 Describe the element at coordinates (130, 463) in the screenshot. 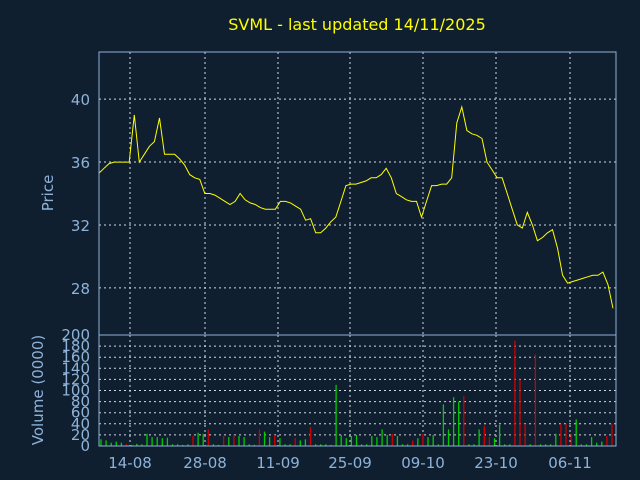

I see `date-tick-label: 14-08` at that location.